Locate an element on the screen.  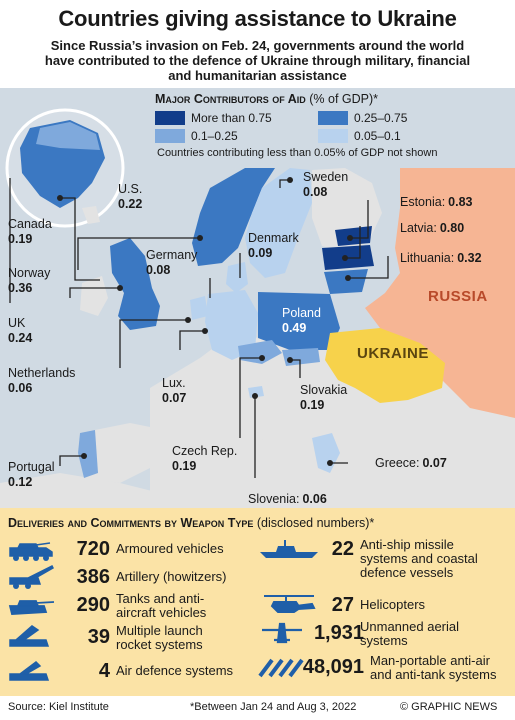
drone-icon is located at coordinates (282, 633).